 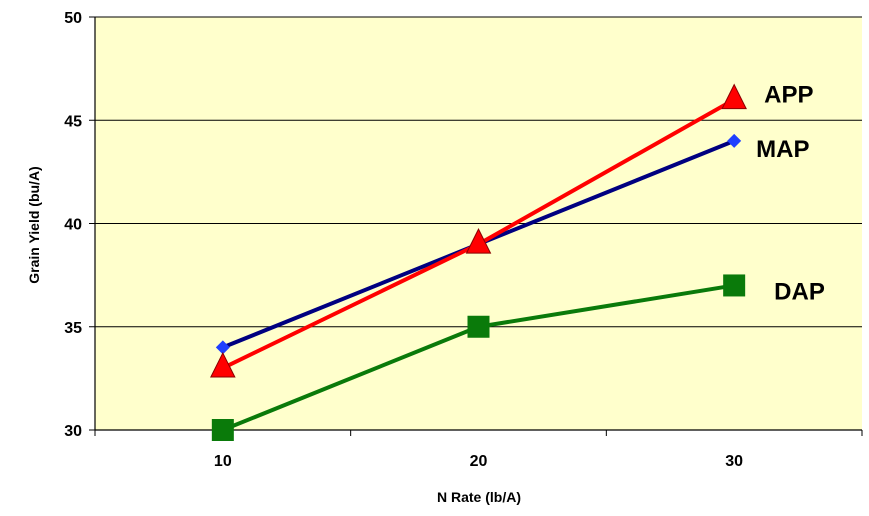 I want to click on y-axis-title: Grain Yield (bu/A), so click(x=34, y=224).